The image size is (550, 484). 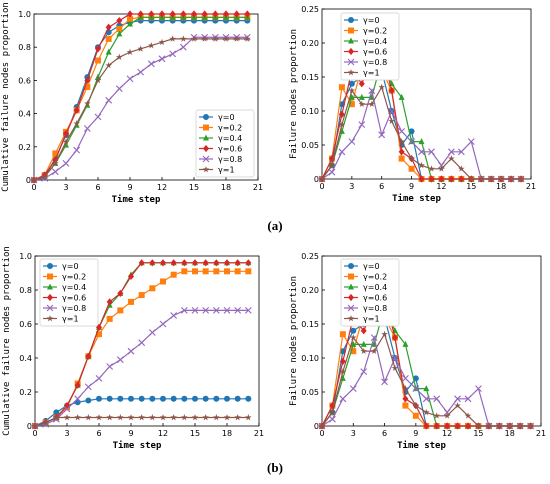 I want to click on x-tick-label: 15, so click(x=195, y=433).